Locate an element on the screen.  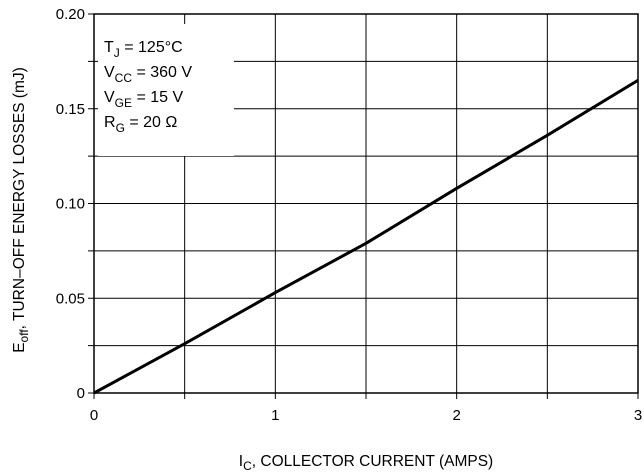
y-tick-label: 0.20 is located at coordinates (70, 14).